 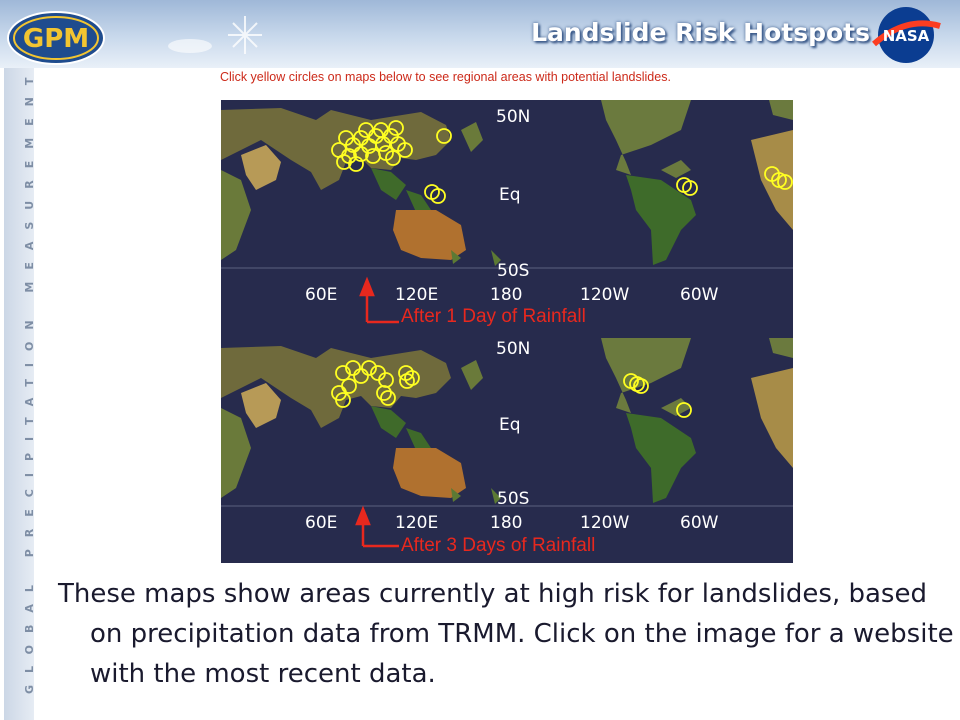 What do you see at coordinates (29, 379) in the screenshot?
I see `sidebar-label: GLOBAL PRECIPITATION MEASUREMENT` at bounding box center [29, 379].